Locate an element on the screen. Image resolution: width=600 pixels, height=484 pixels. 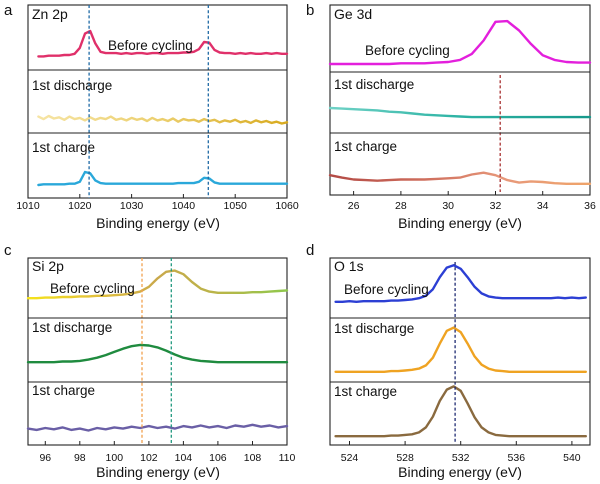
x-tick-label: 32 is located at coordinates (496, 206).